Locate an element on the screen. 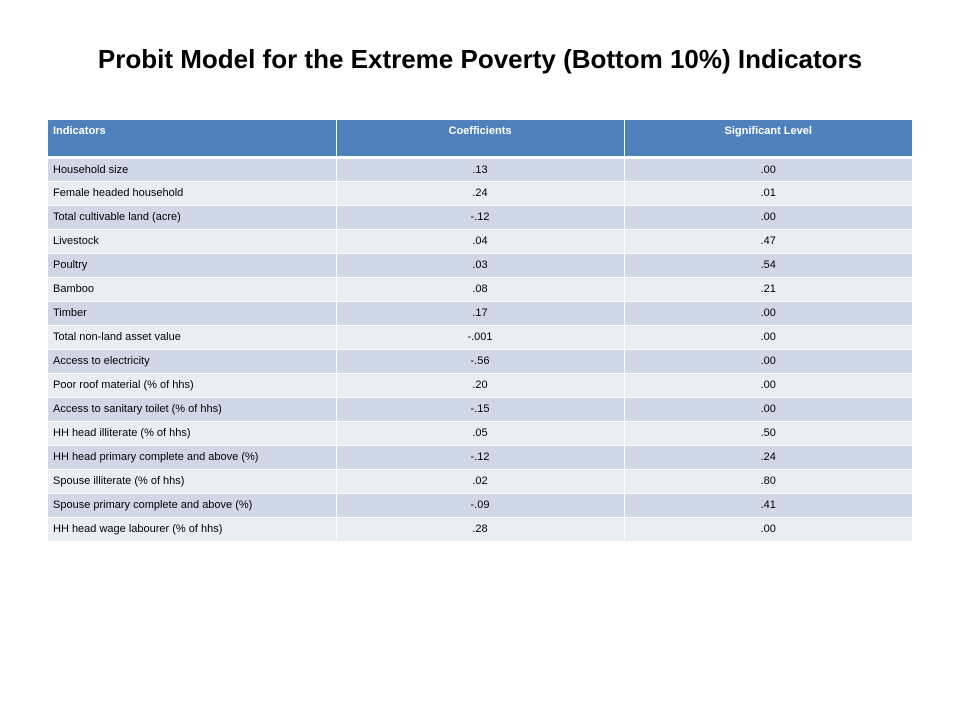  indicator-cell: Access to electricity is located at coordinates (192, 361).